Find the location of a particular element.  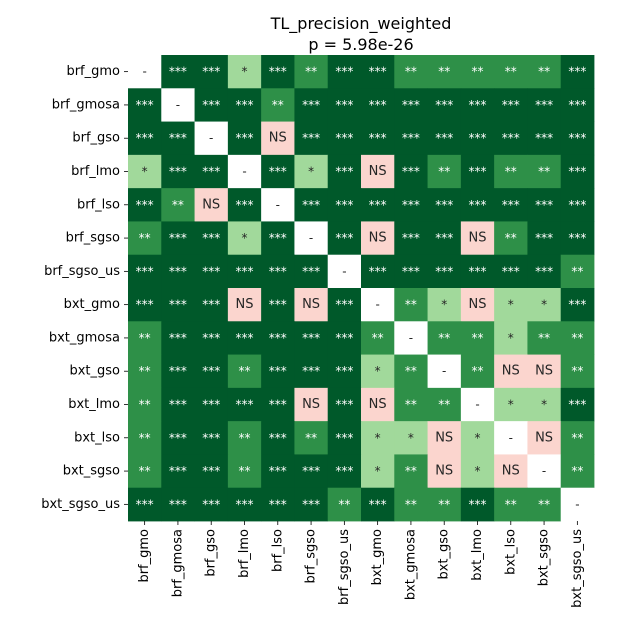

y-tick-label: bxt_sgso_us is located at coordinates (80, 504).